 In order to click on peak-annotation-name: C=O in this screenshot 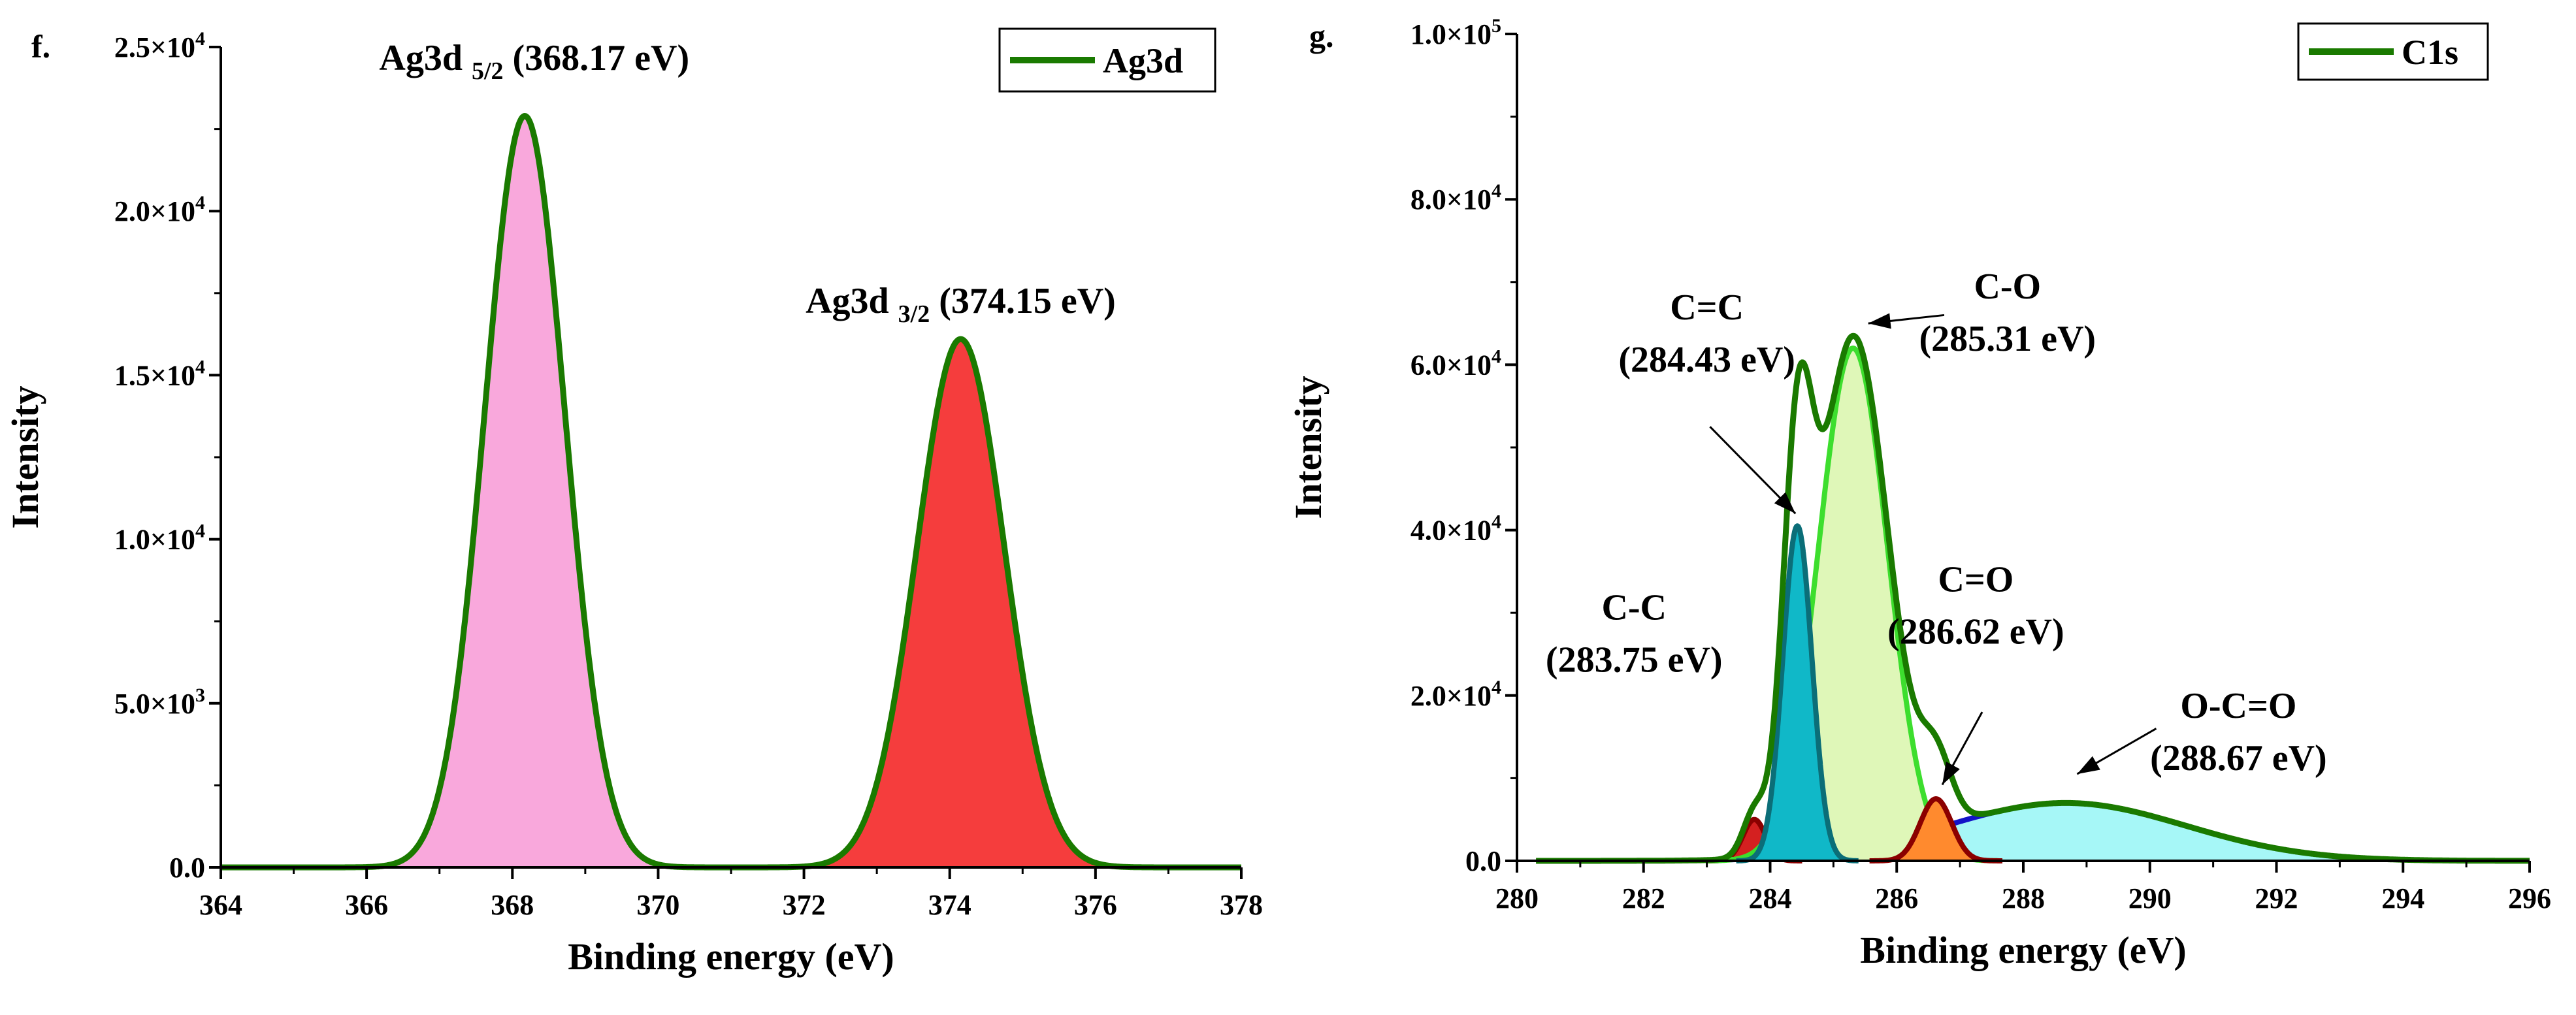, I will do `click(1976, 579)`.